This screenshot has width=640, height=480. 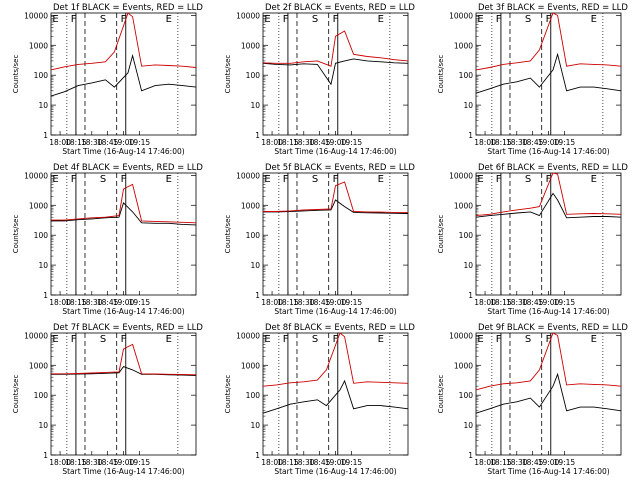 What do you see at coordinates (340, 8) in the screenshot?
I see `panel-title: Det 2f BLACK = Events, RED = LLD` at bounding box center [340, 8].